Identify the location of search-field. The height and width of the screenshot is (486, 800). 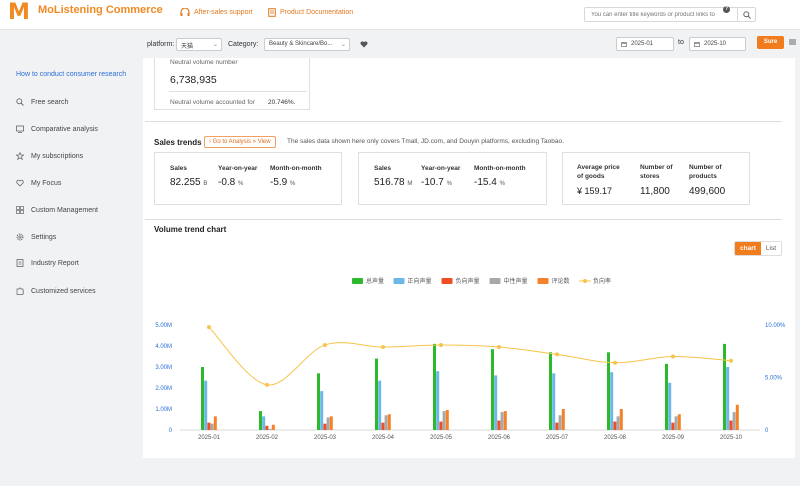
(670, 14).